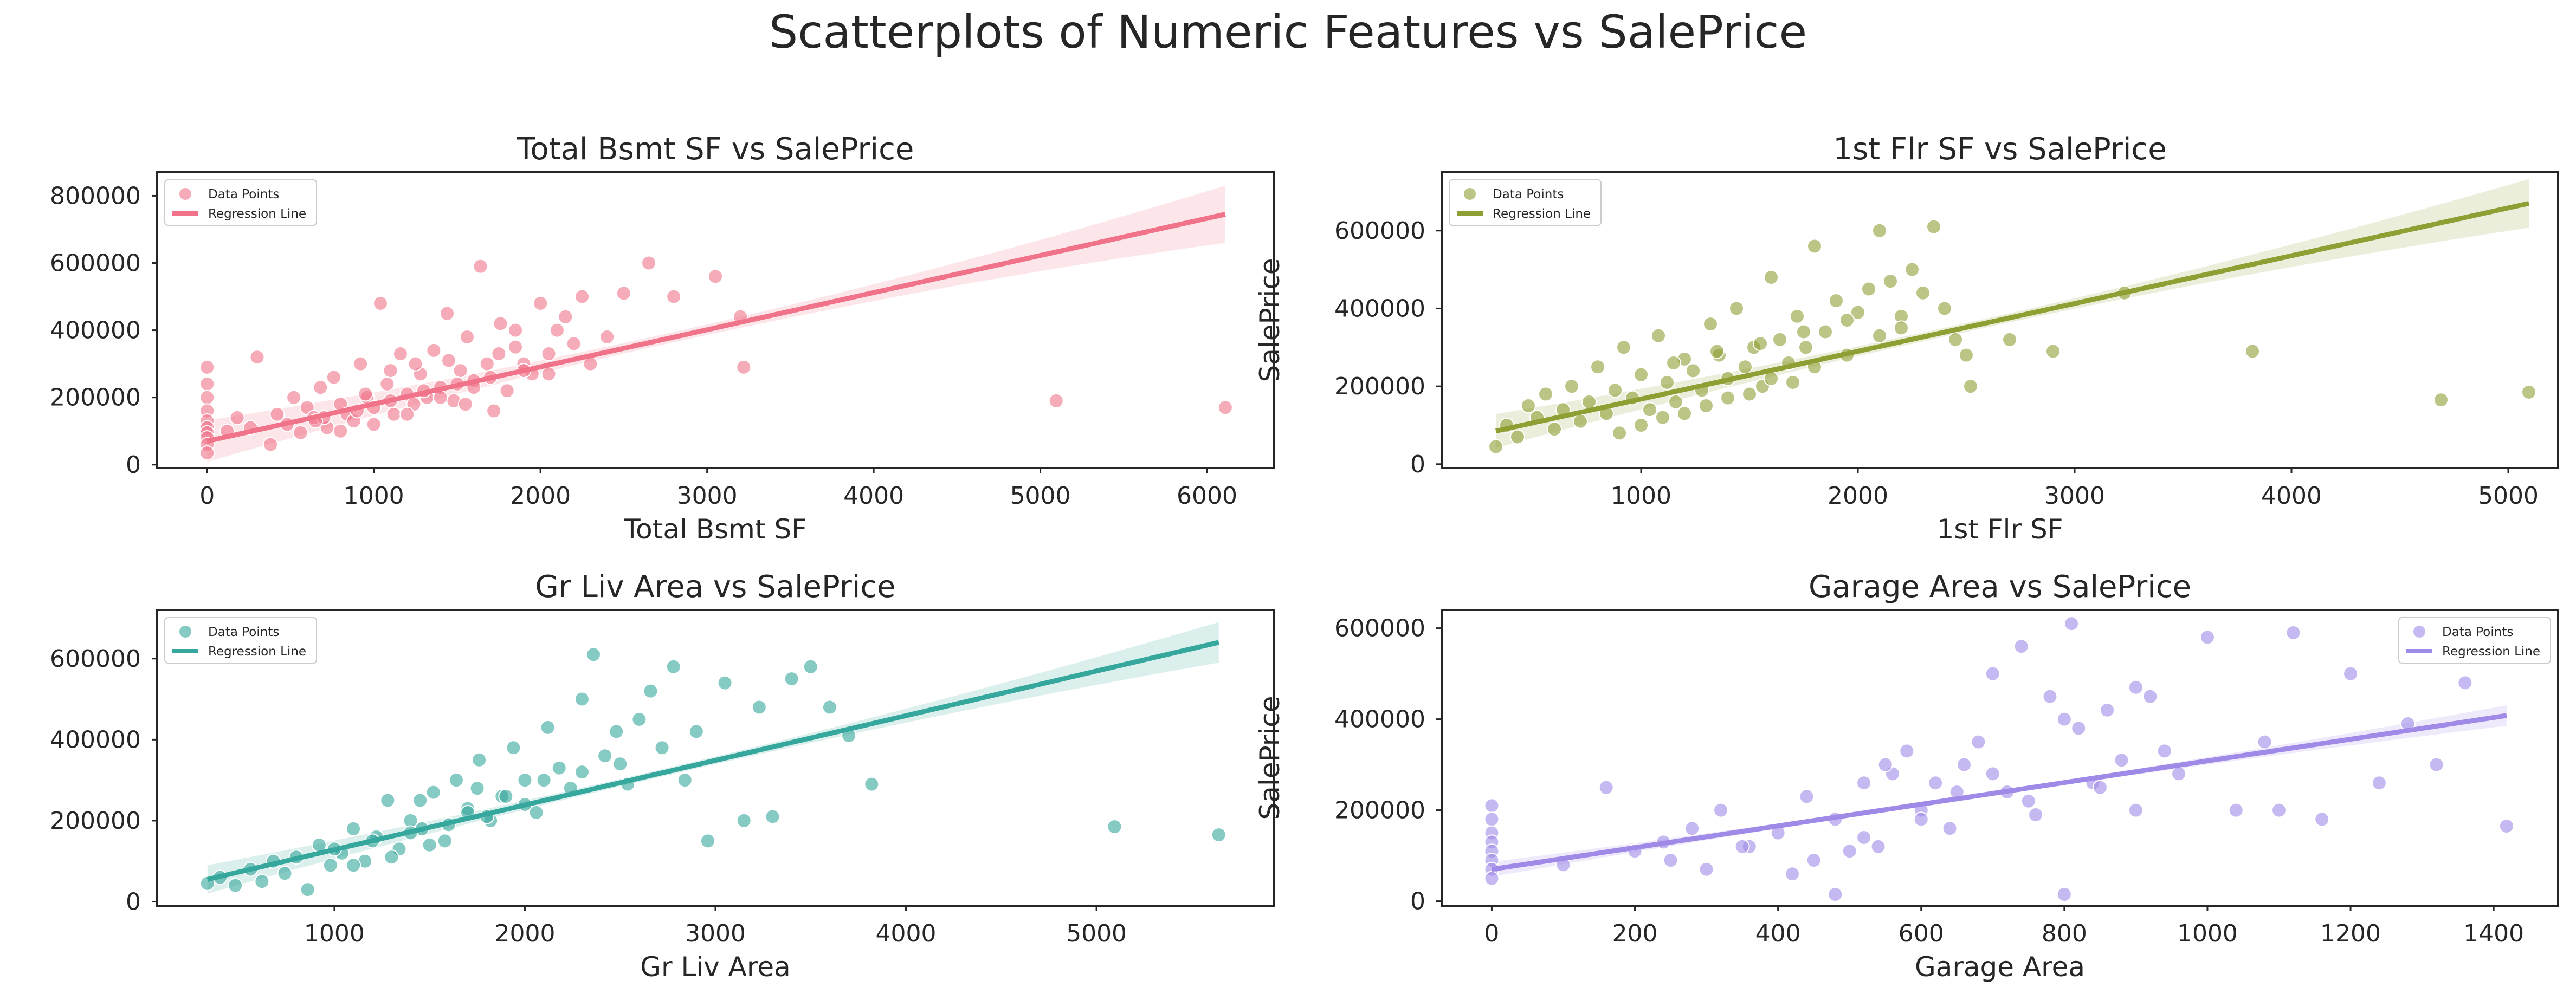 Image resolution: width=2576 pixels, height=1000 pixels. I want to click on chart-title: 1st Flr SF vs SalePrice, so click(1999, 150).